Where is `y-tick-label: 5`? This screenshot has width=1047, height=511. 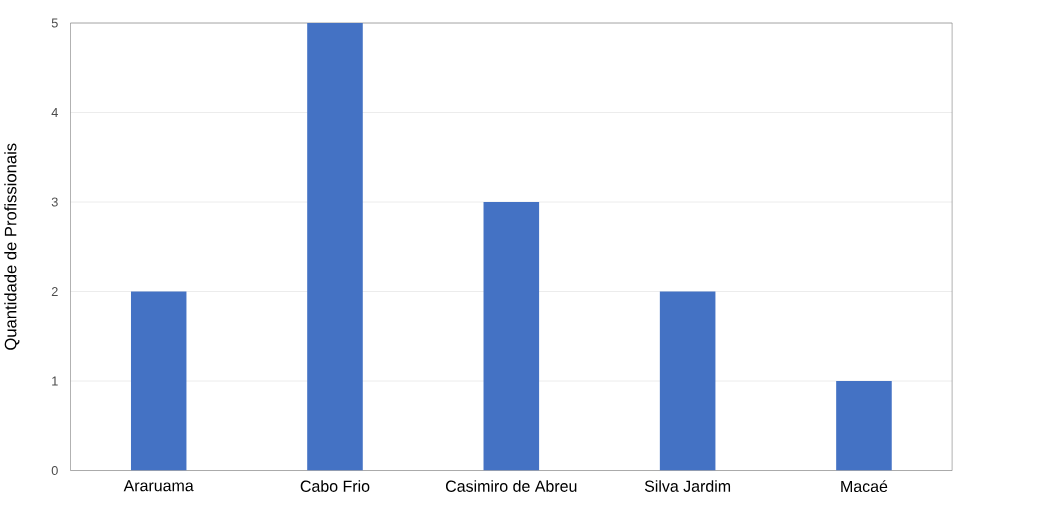 y-tick-label: 5 is located at coordinates (54, 23).